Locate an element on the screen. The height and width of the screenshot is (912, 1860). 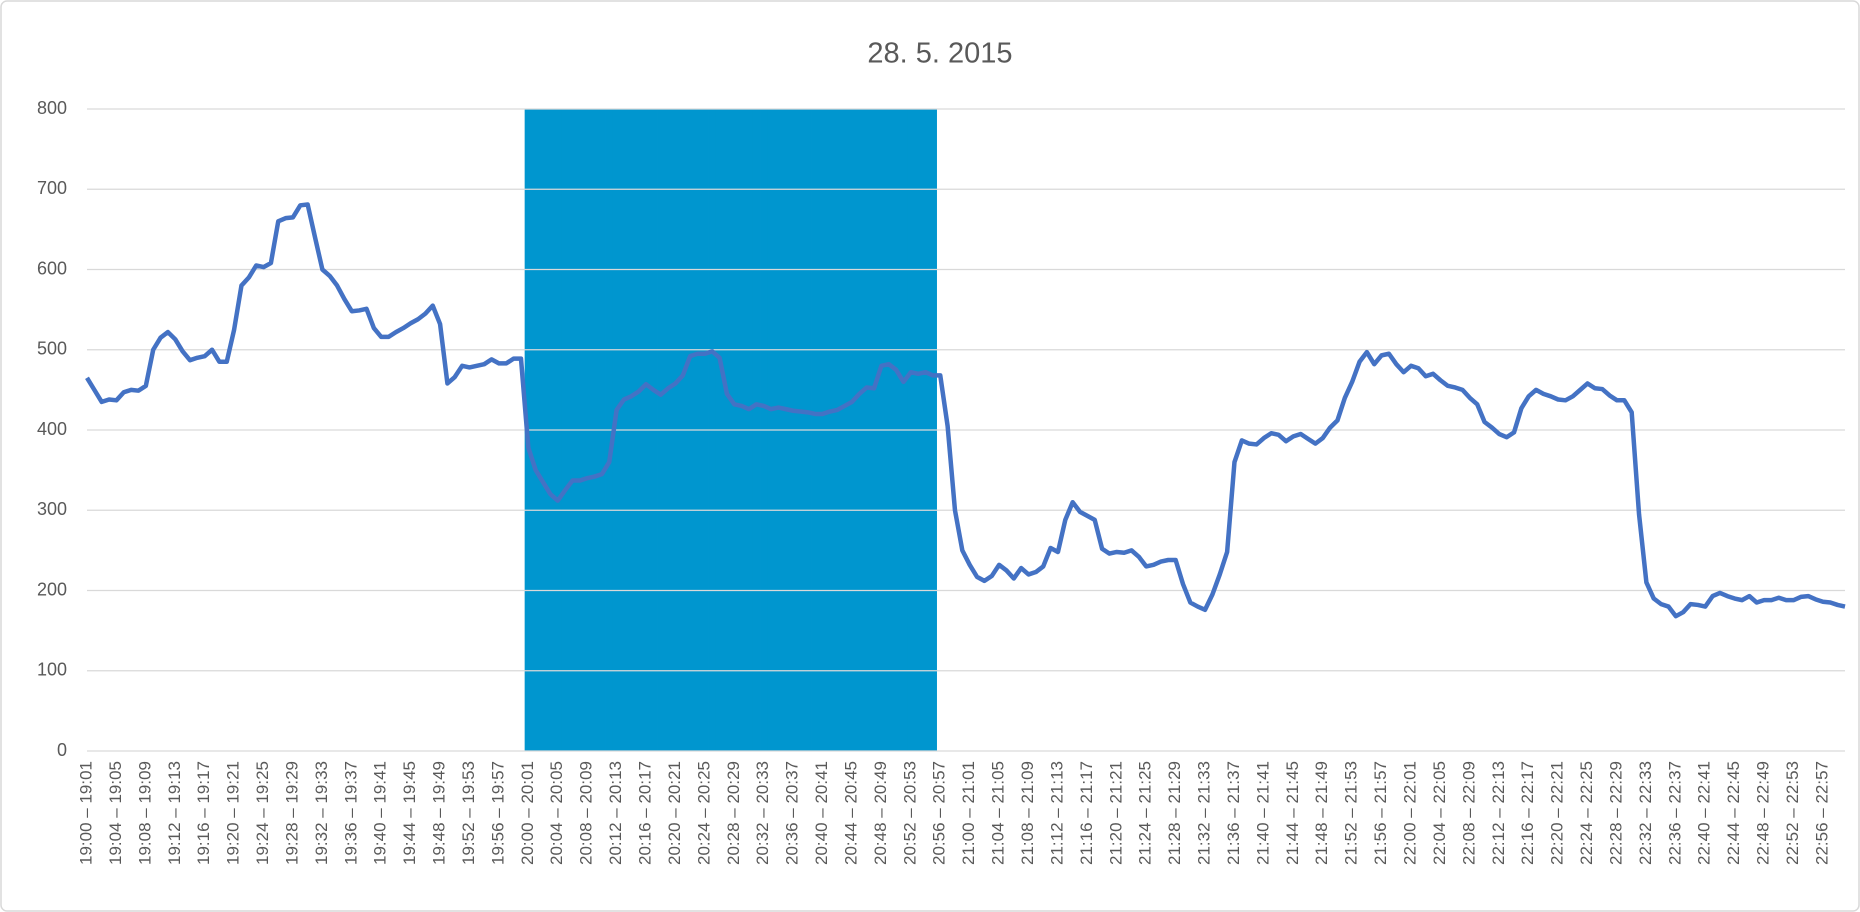
y-tick-label: 700 is located at coordinates (52, 188).